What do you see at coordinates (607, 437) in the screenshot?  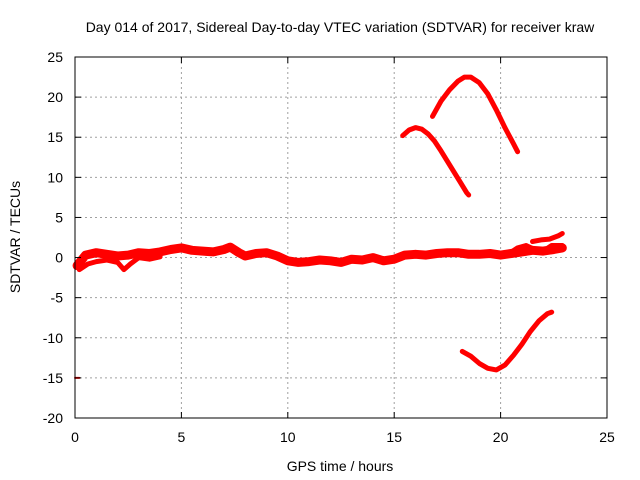 I see `x-tick-label: 25` at bounding box center [607, 437].